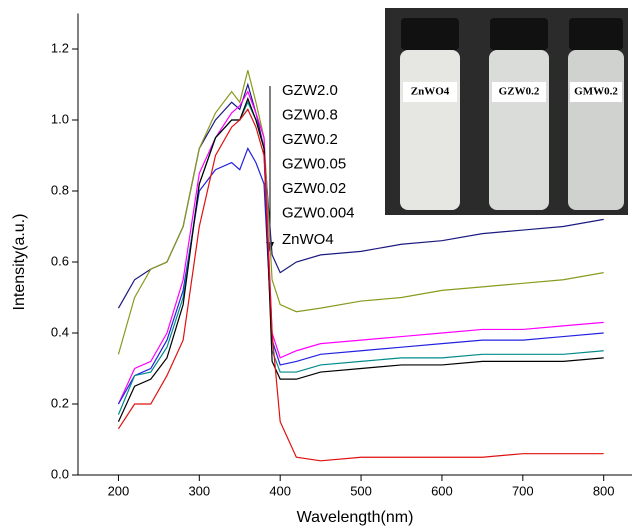 This screenshot has width=644, height=529. Describe the element at coordinates (60, 189) in the screenshot. I see `y-tick-label: 0.8` at that location.